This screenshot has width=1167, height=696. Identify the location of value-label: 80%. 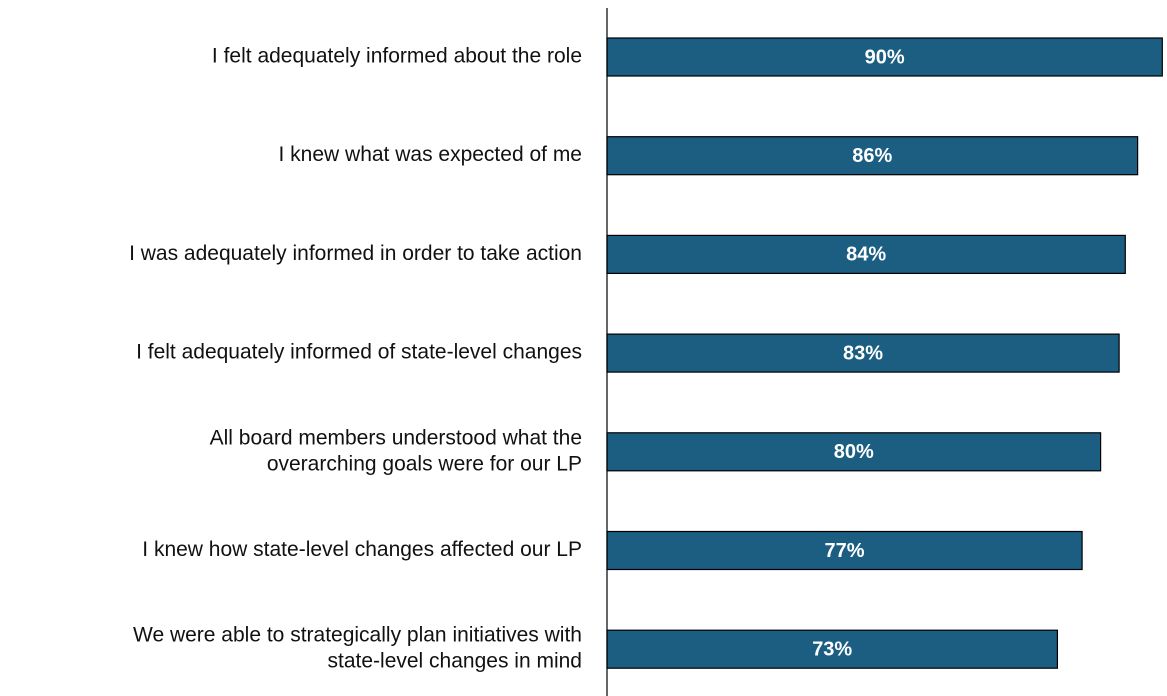
(854, 452).